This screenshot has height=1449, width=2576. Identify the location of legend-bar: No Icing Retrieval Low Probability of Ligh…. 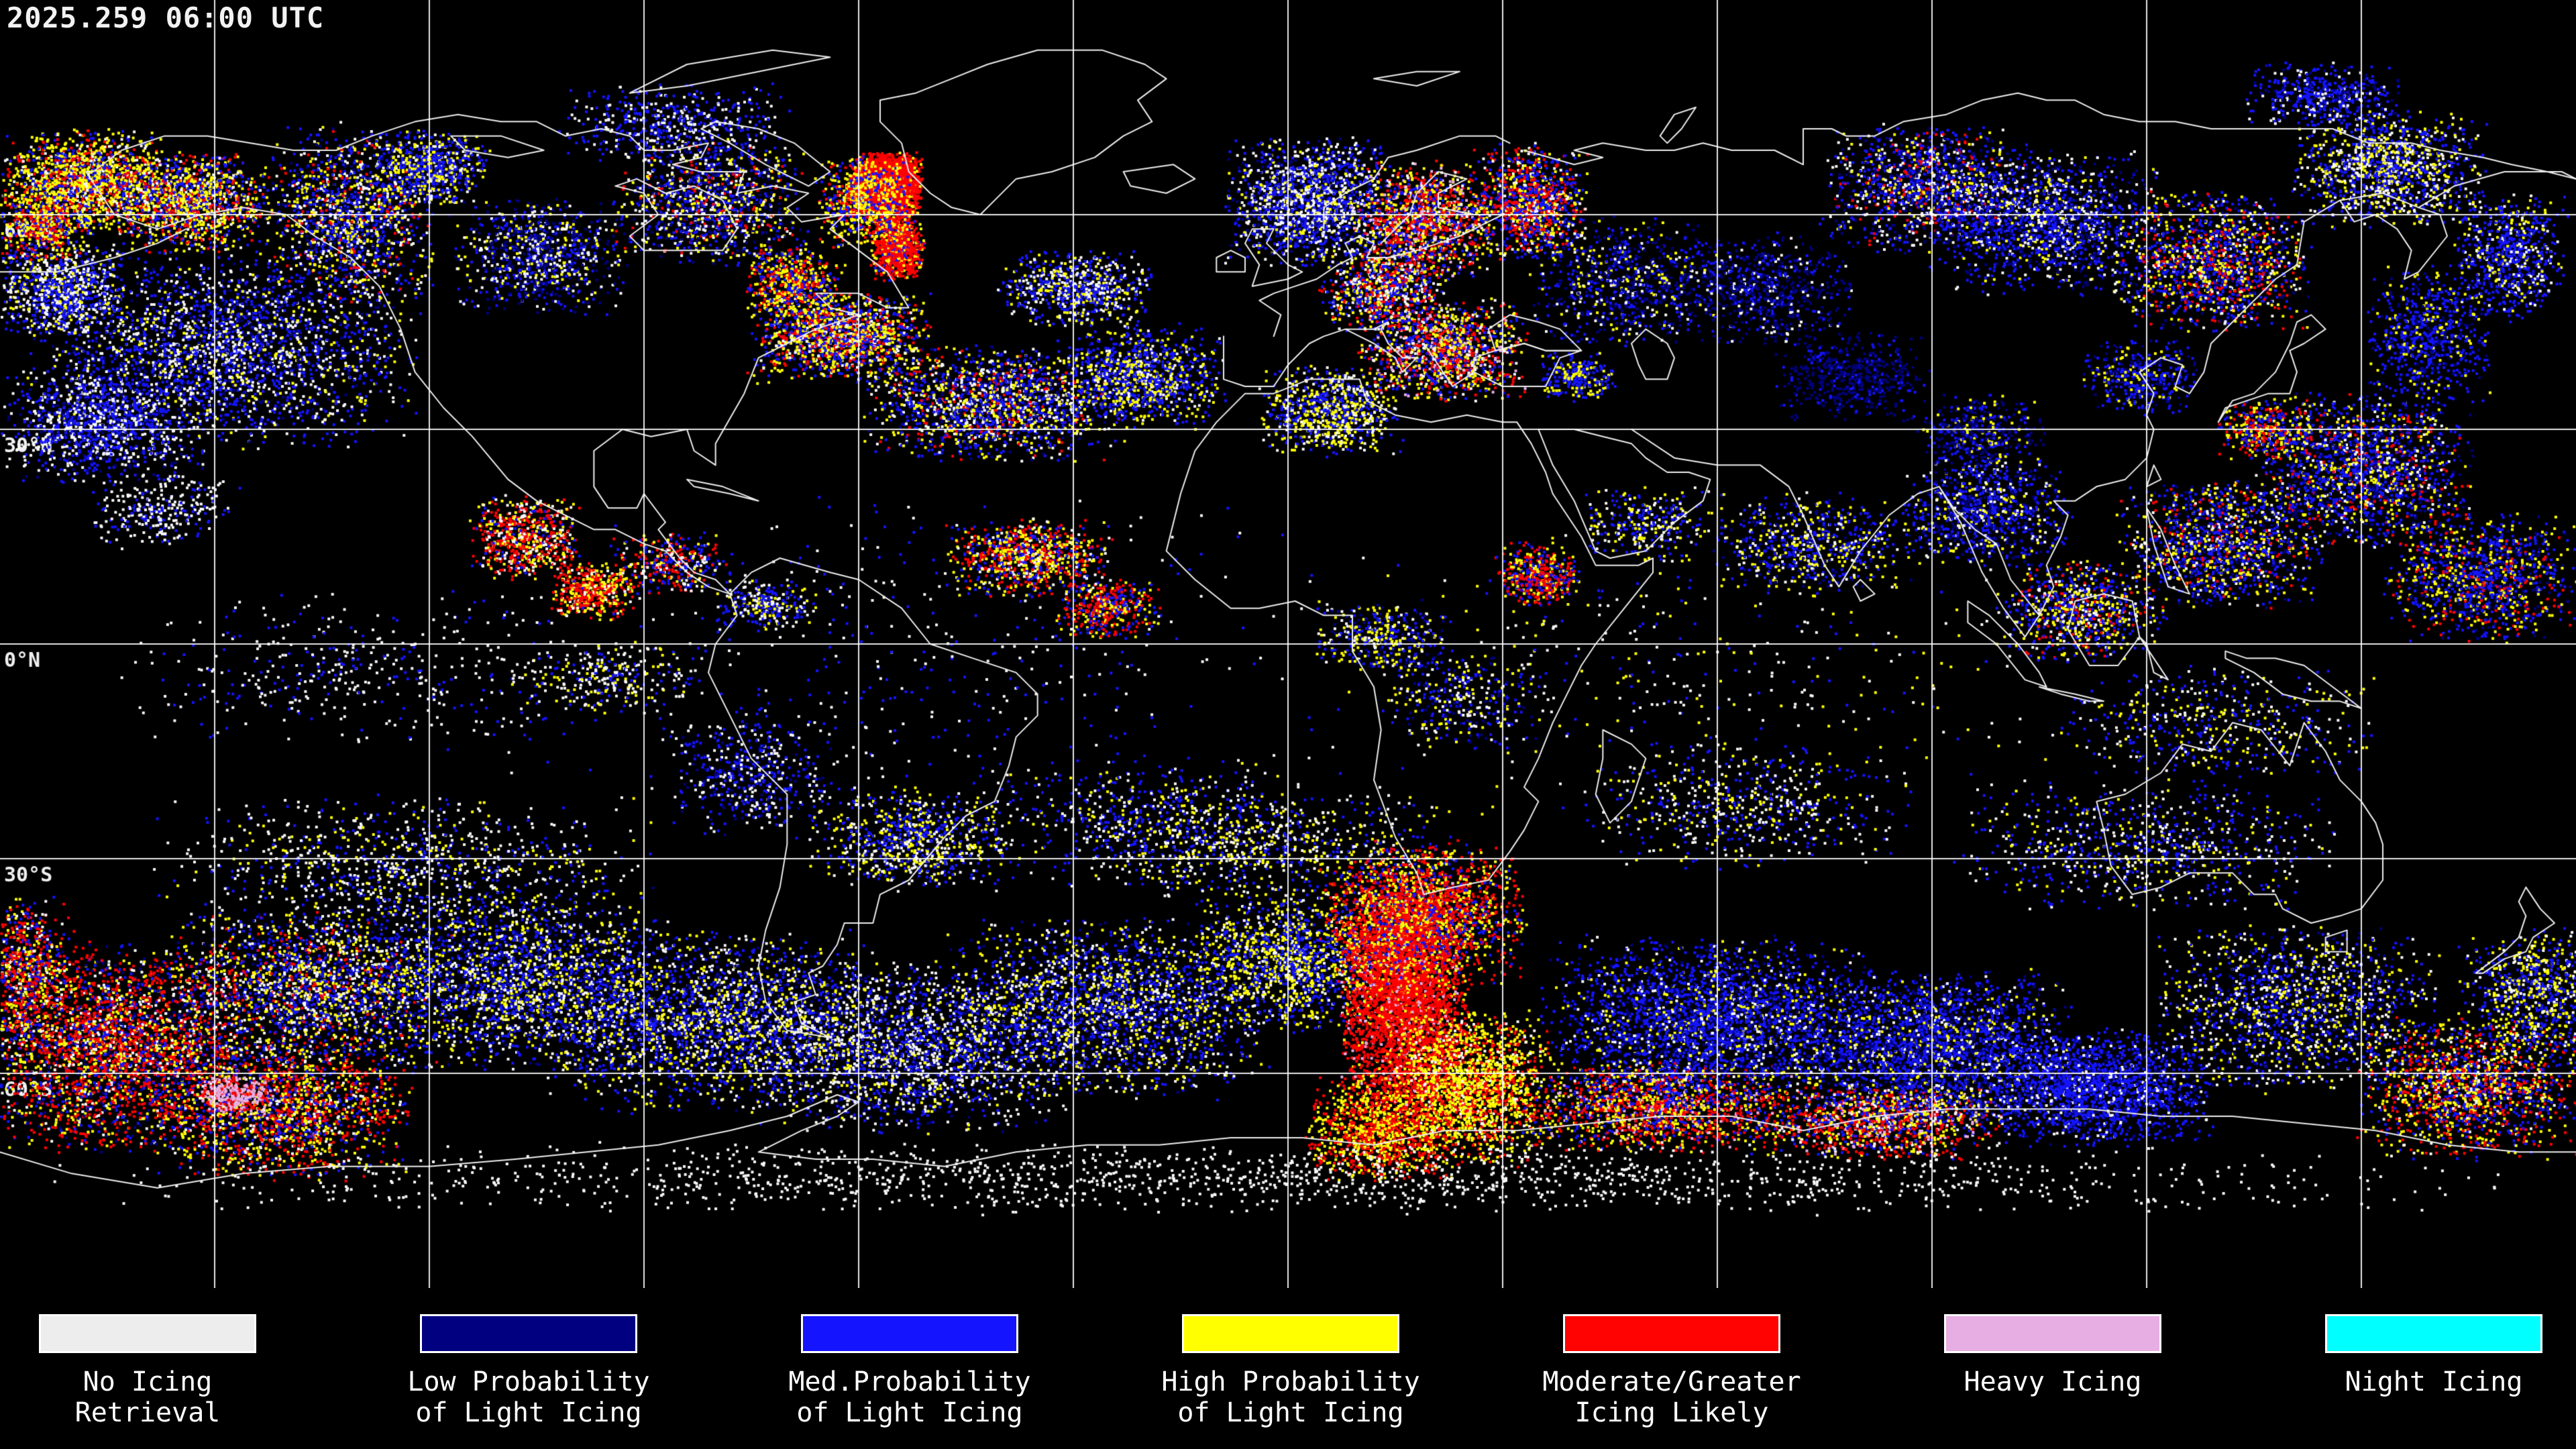
(1288, 1368).